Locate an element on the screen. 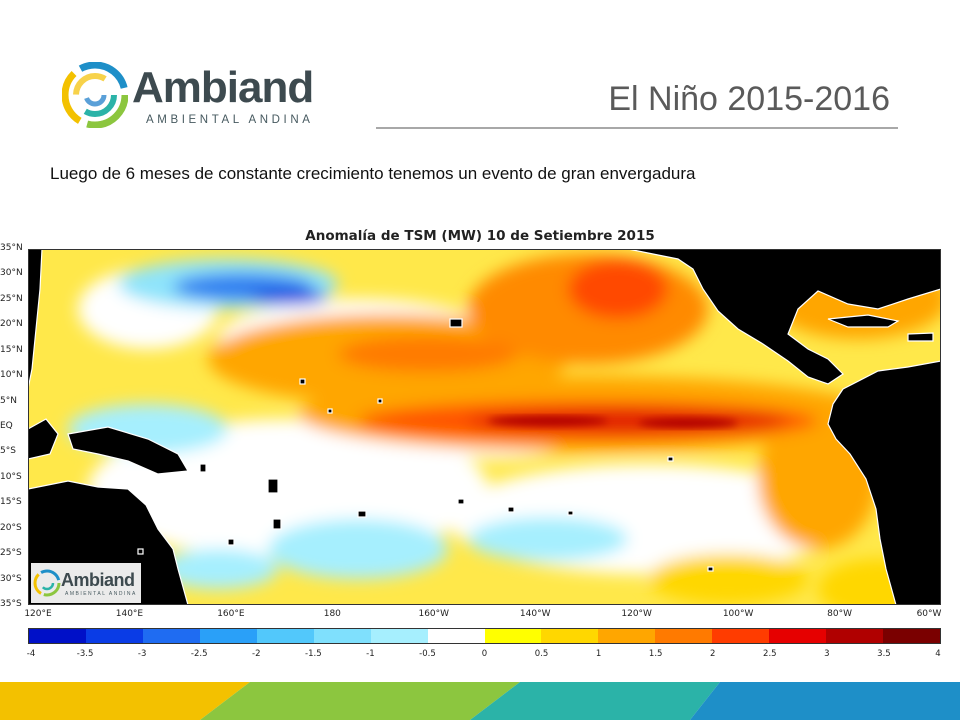  longitude-label: 120°W is located at coordinates (636, 614).